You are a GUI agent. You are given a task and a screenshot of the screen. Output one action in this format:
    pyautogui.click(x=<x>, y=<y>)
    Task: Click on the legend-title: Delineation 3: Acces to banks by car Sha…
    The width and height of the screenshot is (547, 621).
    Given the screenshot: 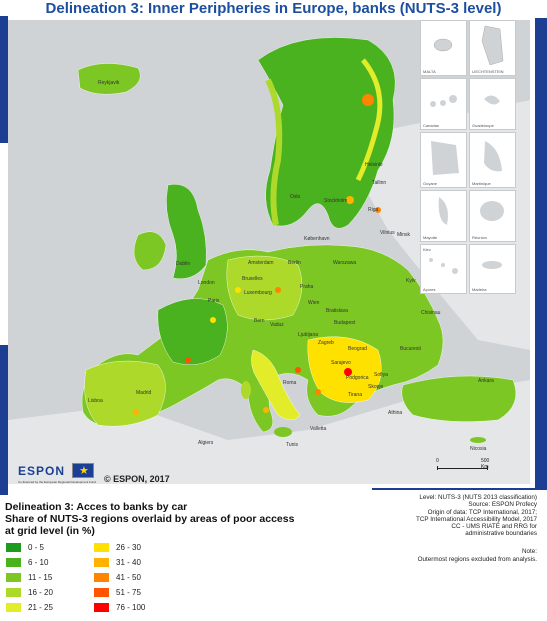 What is the action you would take?
    pyautogui.click(x=170, y=519)
    